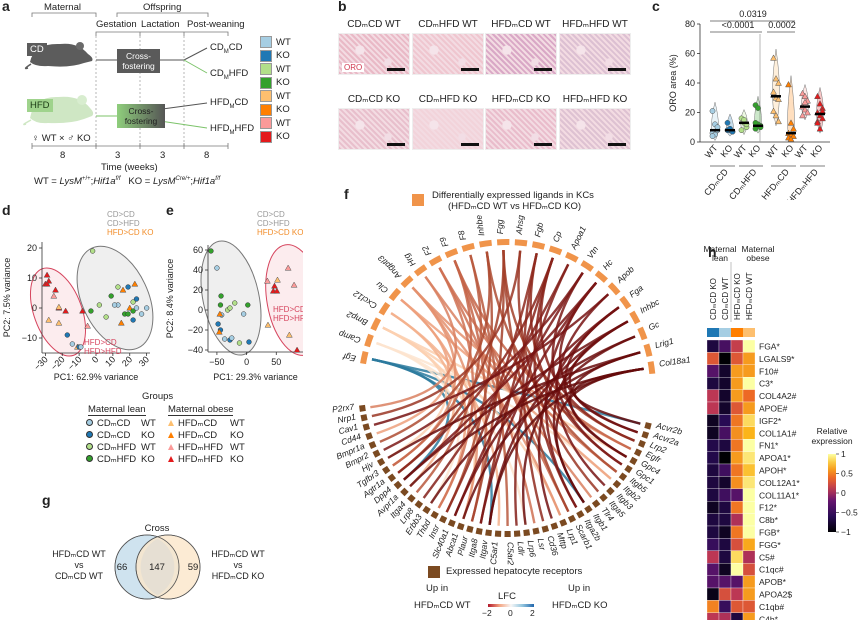  What do you see at coordinates (7, 298) in the screenshot?
I see `y-axis-label: PC2: 7.5% variance` at bounding box center [7, 298].